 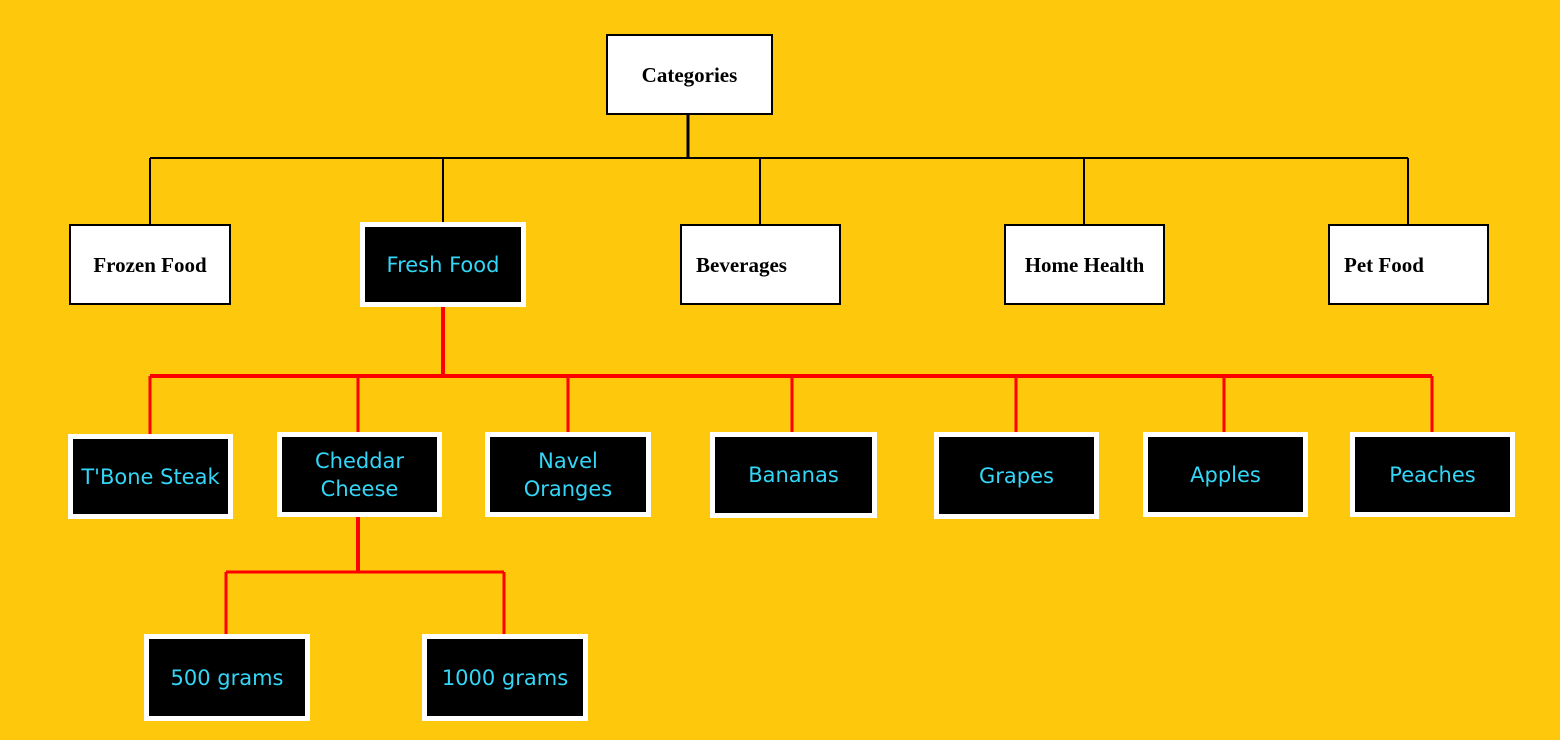 I want to click on item-label: Cheddar Cheese, so click(x=359, y=474).